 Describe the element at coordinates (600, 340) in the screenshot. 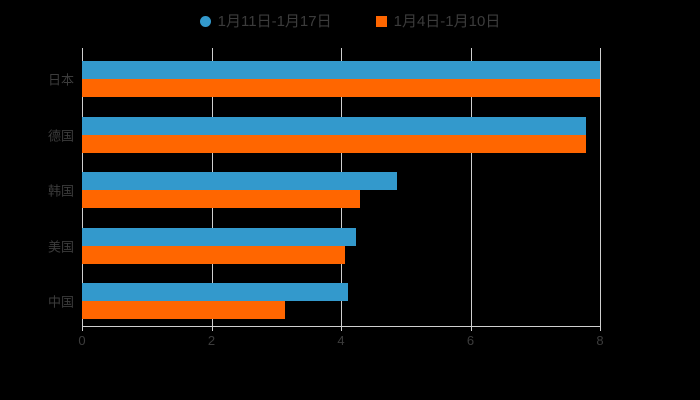

I see `x-tick-label-8: 8` at that location.